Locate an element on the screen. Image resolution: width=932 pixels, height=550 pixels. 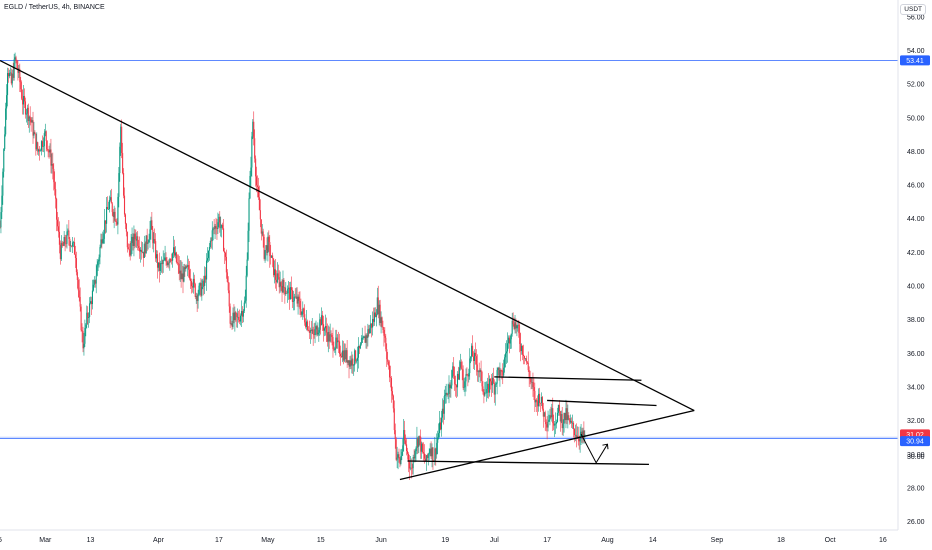
time-tick-label: 19 is located at coordinates (445, 540).